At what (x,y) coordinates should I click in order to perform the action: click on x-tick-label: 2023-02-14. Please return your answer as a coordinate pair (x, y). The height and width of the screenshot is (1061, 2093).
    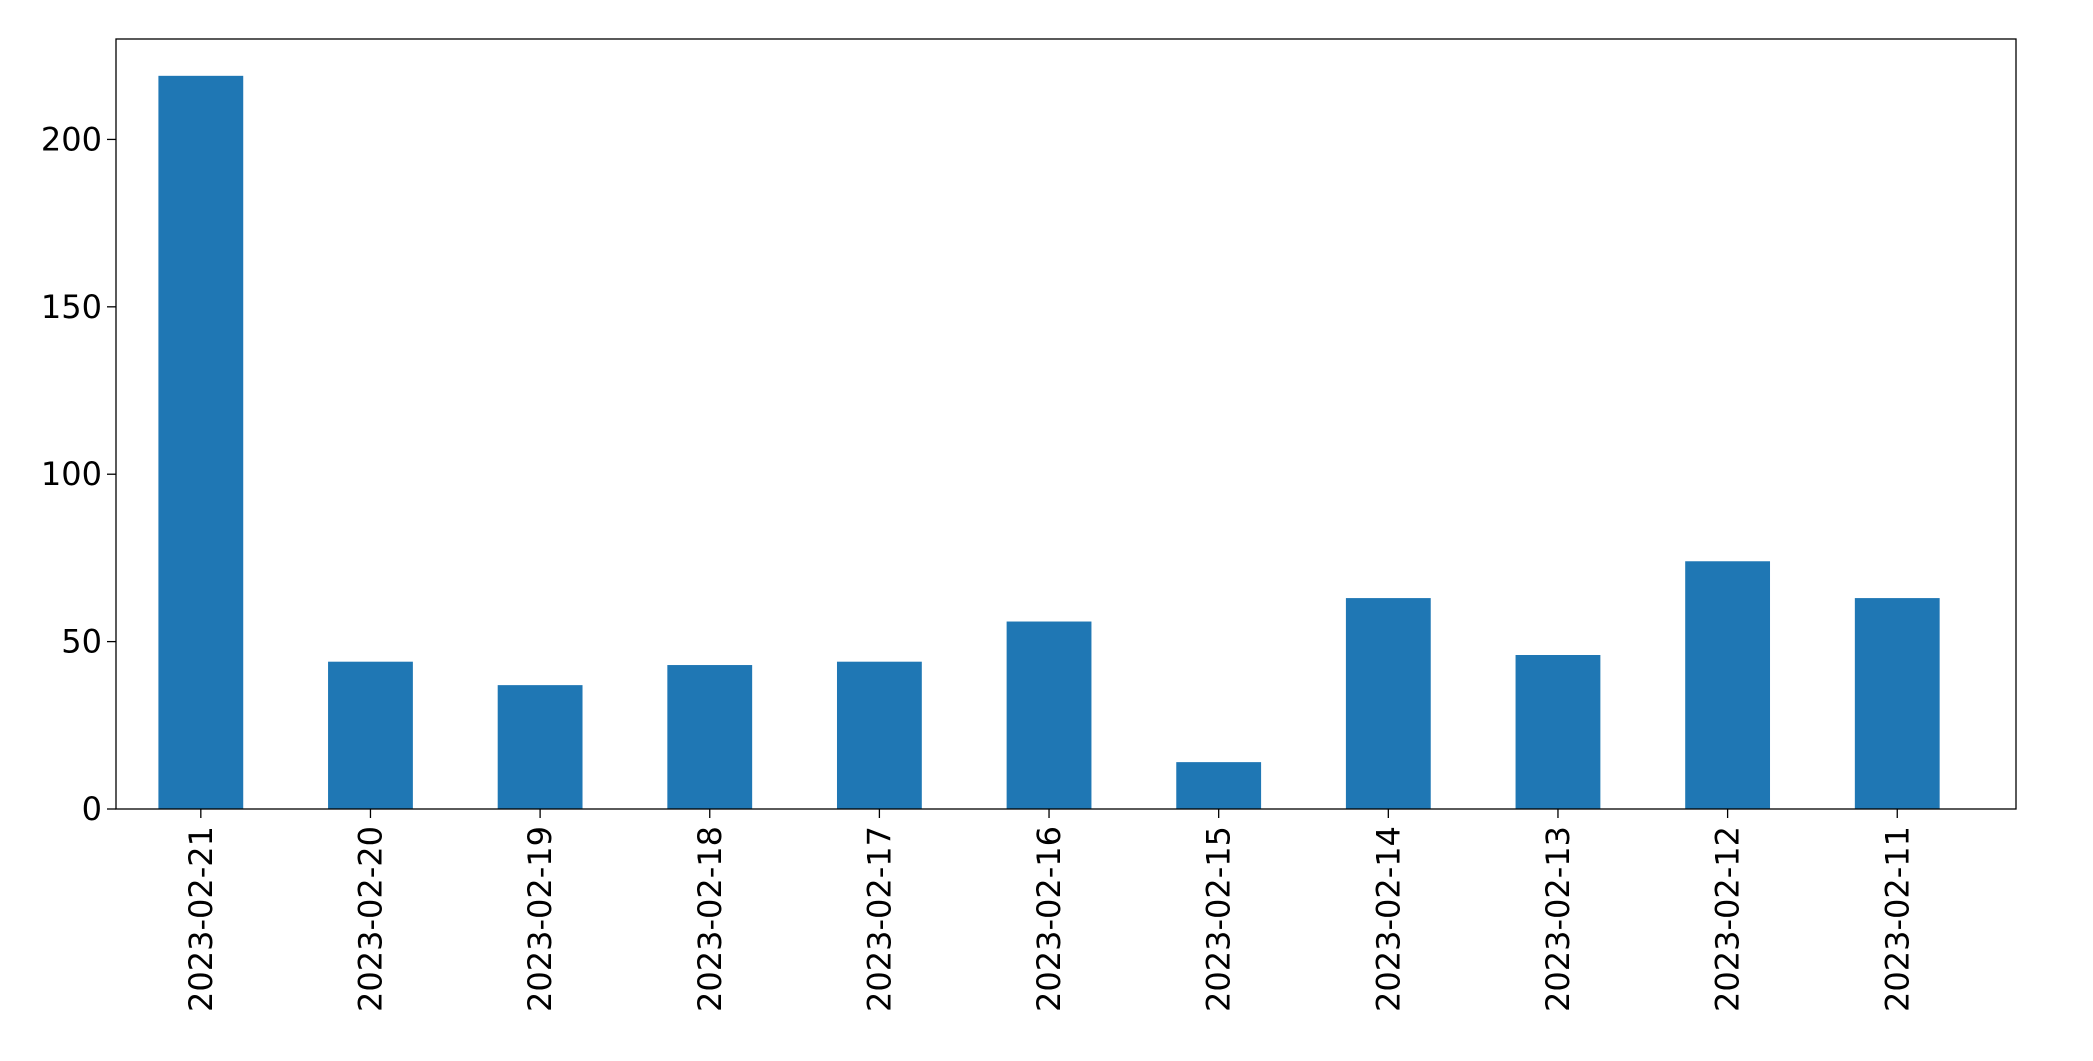
    Looking at the image, I should click on (1388, 919).